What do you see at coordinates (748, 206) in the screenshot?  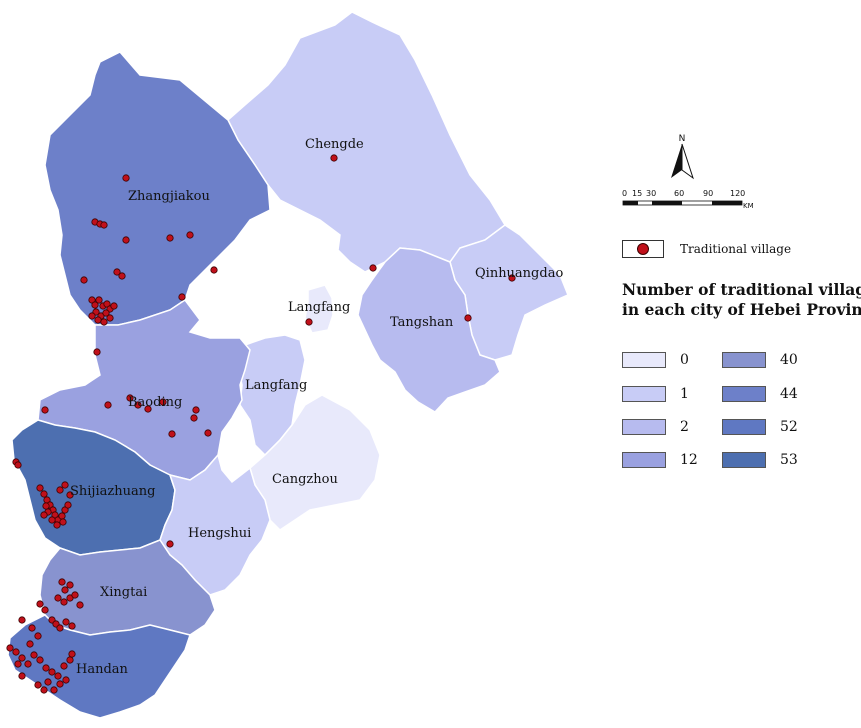 I see `scale-unit: KM` at bounding box center [748, 206].